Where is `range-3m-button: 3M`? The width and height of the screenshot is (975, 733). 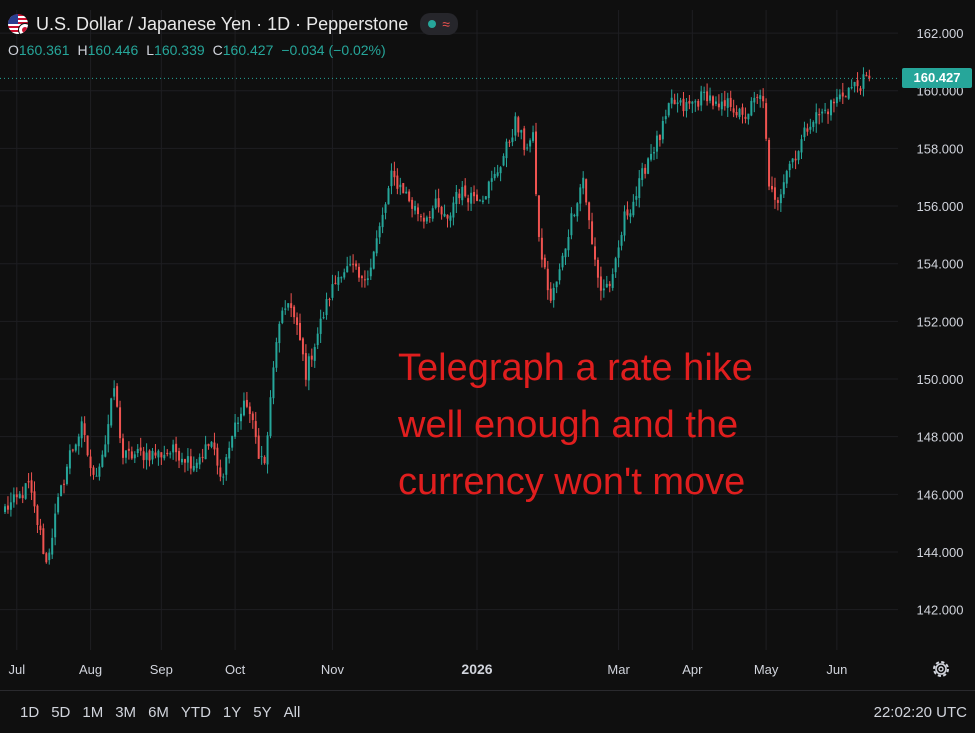 range-3m-button: 3M is located at coordinates (126, 712).